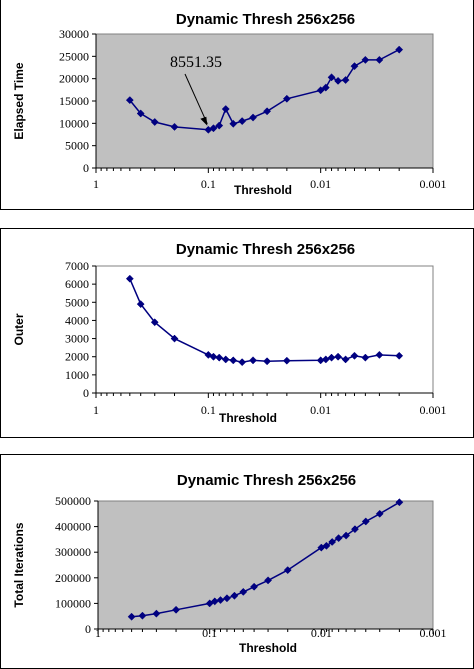 Image resolution: width=474 pixels, height=669 pixels. Describe the element at coordinates (74, 101) in the screenshot. I see `y-tick-label: 15000` at that location.